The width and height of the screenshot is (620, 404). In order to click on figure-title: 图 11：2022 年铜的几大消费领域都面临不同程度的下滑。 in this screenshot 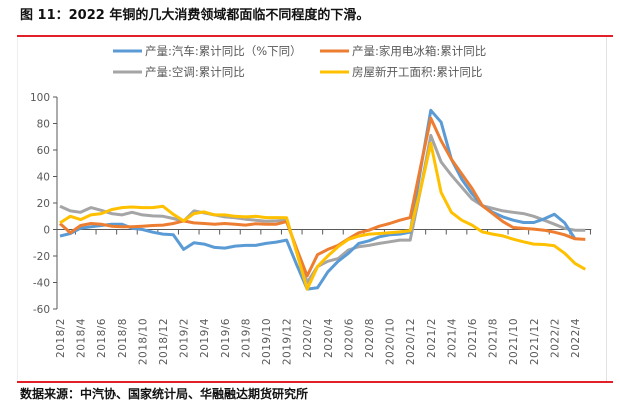, I will do `click(195, 15)`.